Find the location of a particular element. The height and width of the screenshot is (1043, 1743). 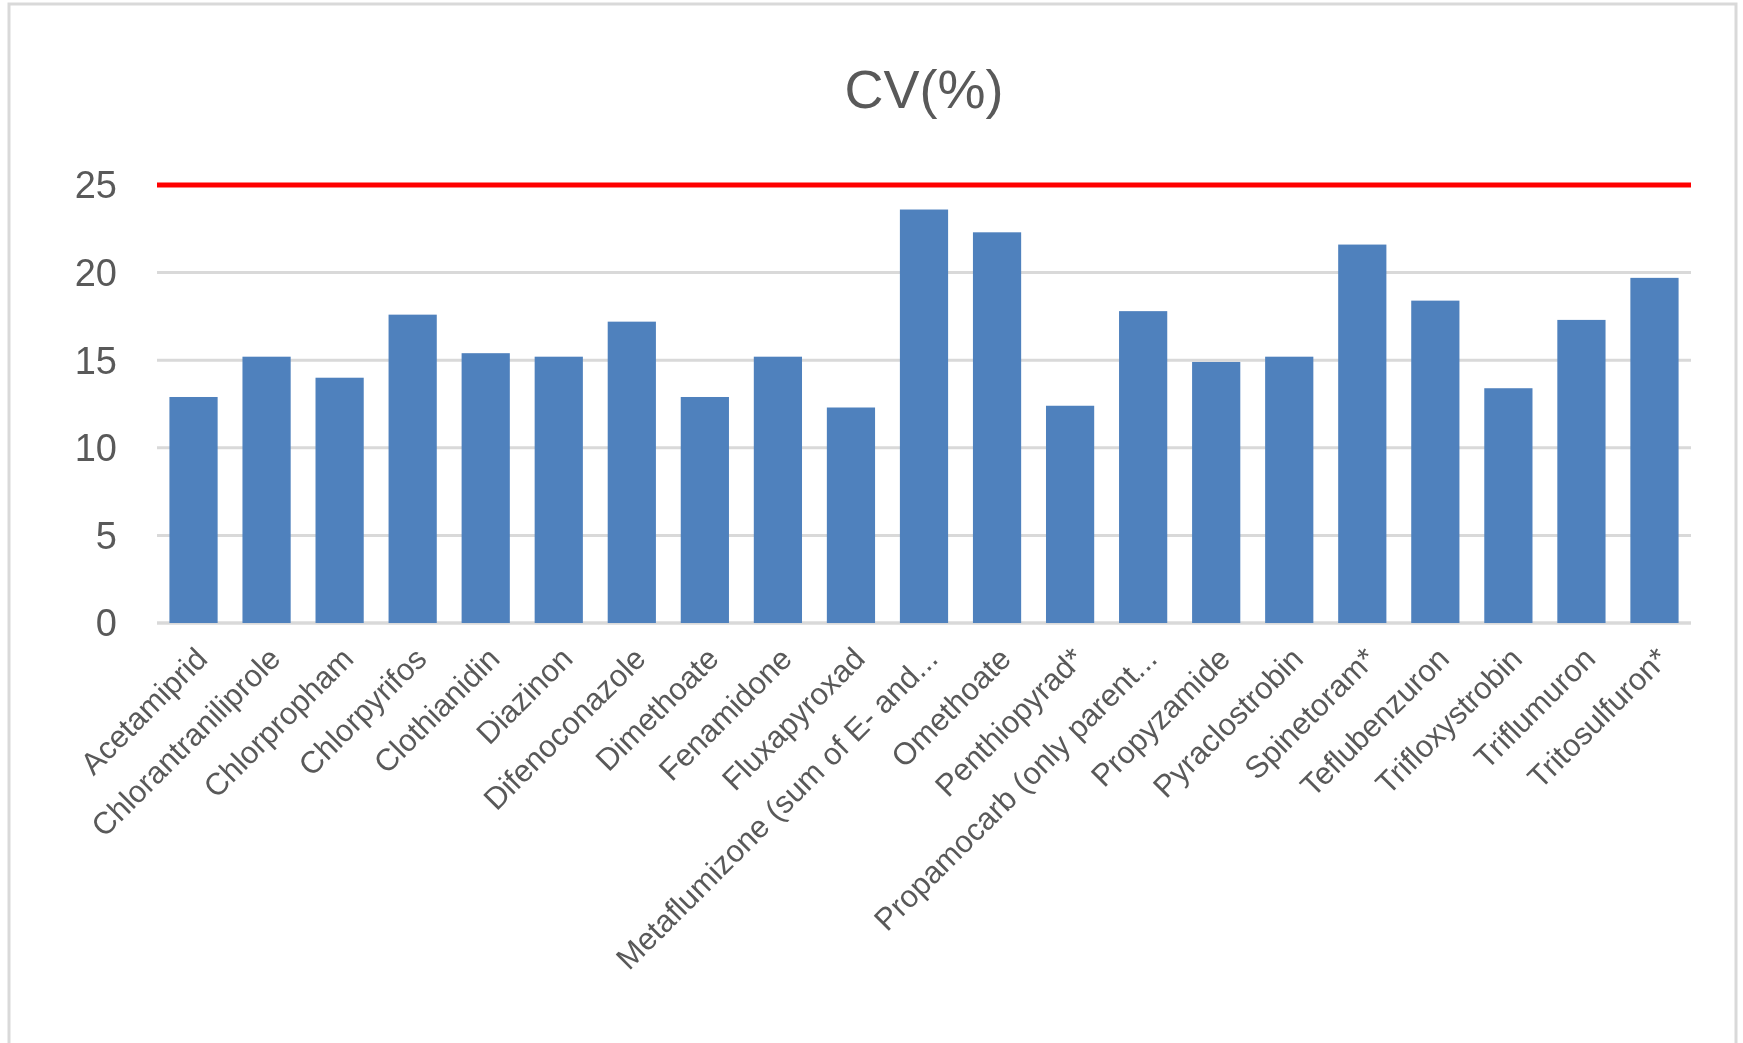

chart-title: CV(%) is located at coordinates (924, 89).